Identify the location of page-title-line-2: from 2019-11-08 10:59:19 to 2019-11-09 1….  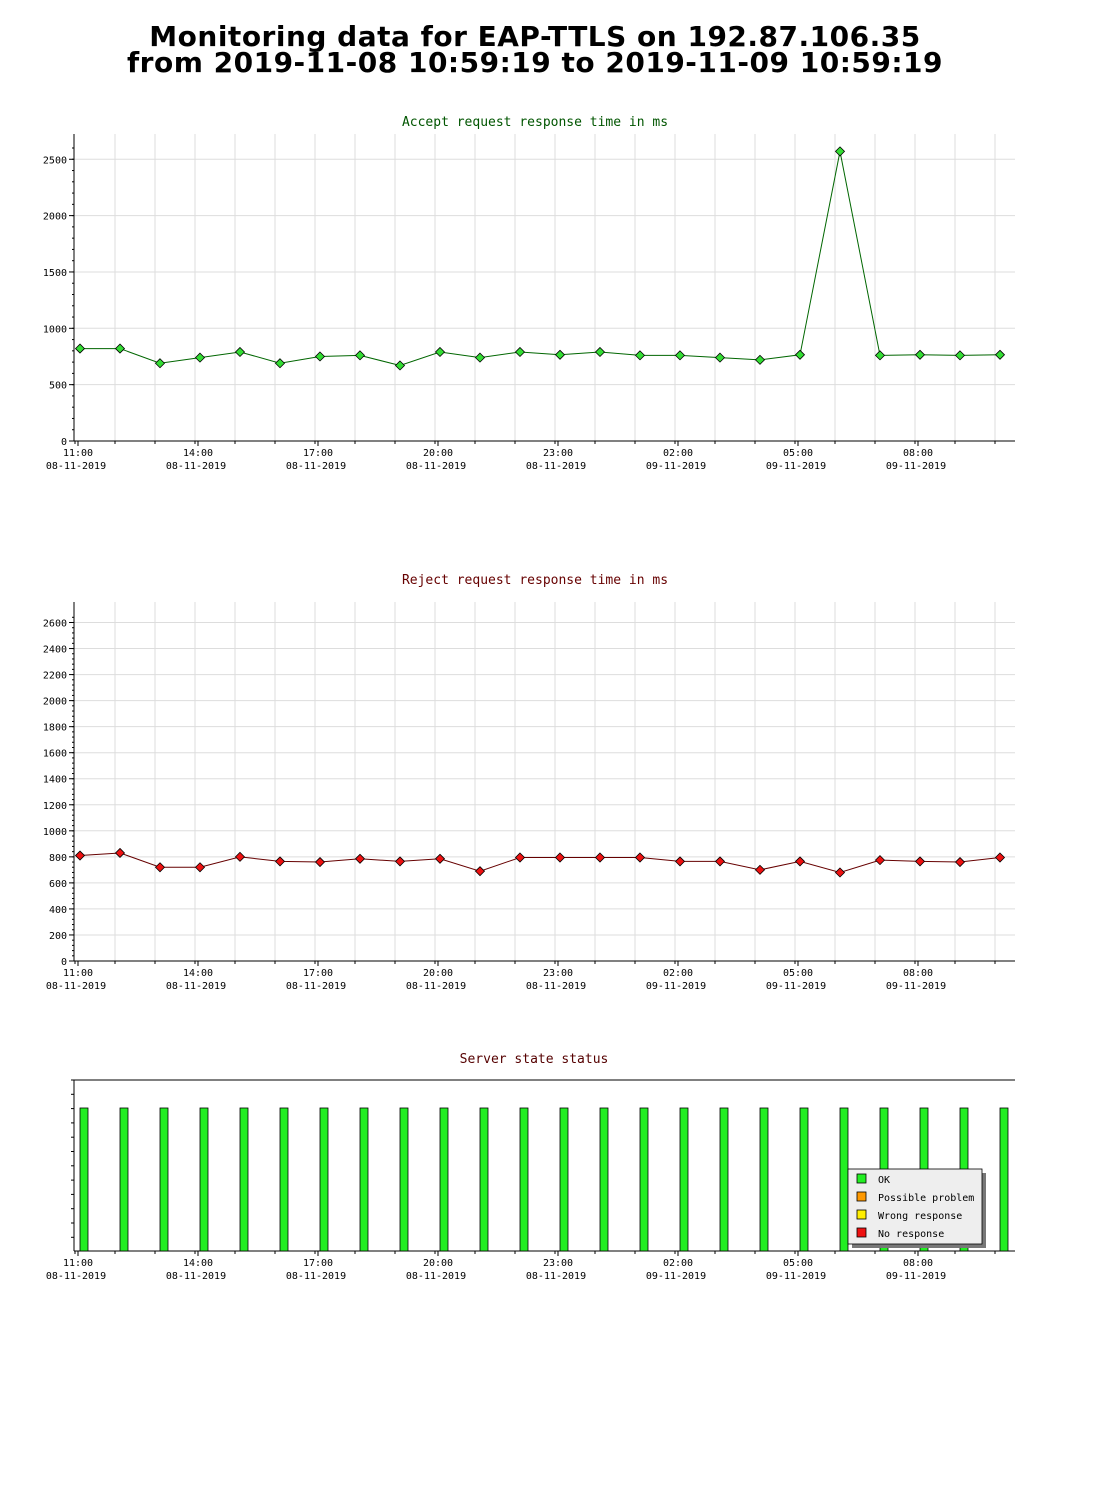
(535, 62).